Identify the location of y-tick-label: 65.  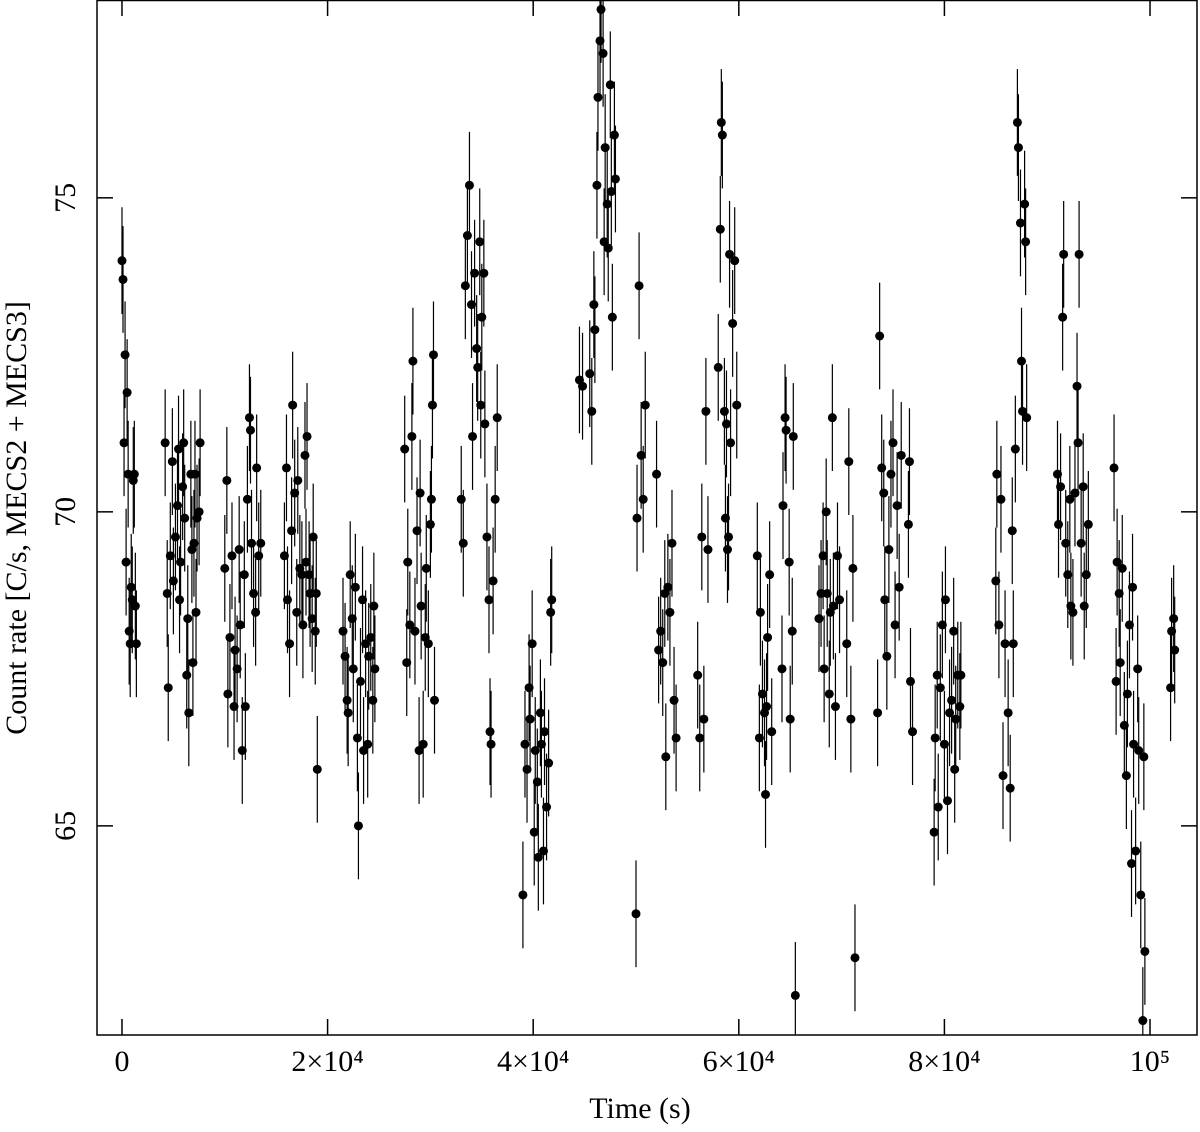
(65, 826).